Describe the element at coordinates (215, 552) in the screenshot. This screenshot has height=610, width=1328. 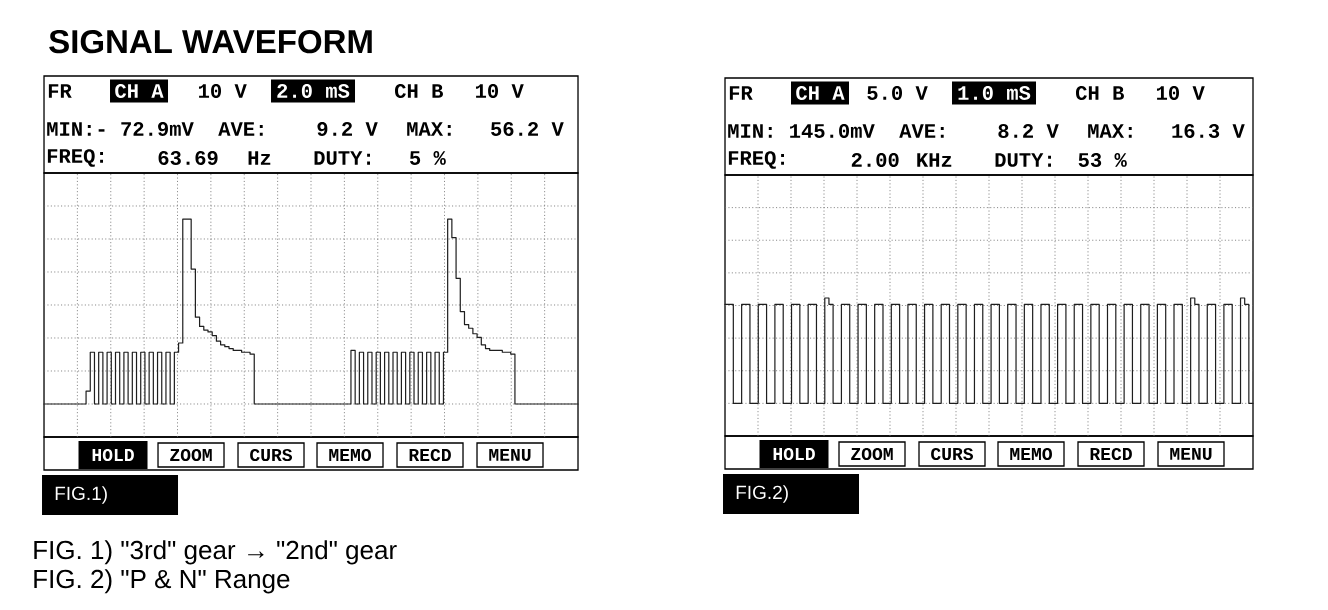
I see `caption: FIG. 1) "3rd" gear → "2nd" gear` at that location.